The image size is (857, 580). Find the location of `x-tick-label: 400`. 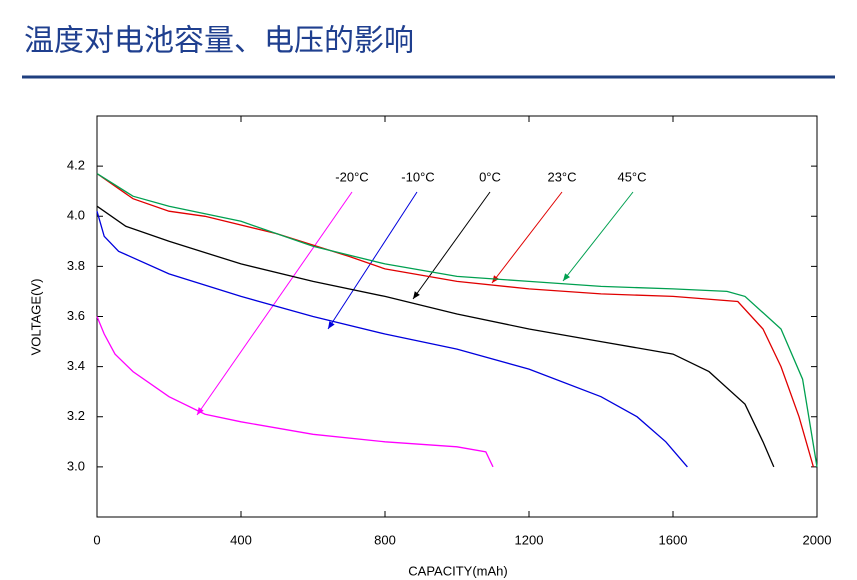

x-tick-label: 400 is located at coordinates (241, 539).